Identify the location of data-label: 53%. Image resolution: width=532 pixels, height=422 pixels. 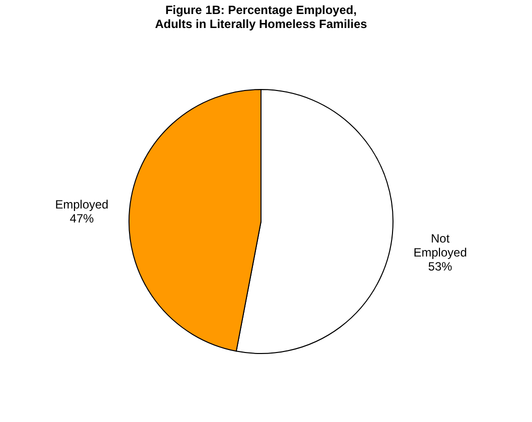
(440, 266).